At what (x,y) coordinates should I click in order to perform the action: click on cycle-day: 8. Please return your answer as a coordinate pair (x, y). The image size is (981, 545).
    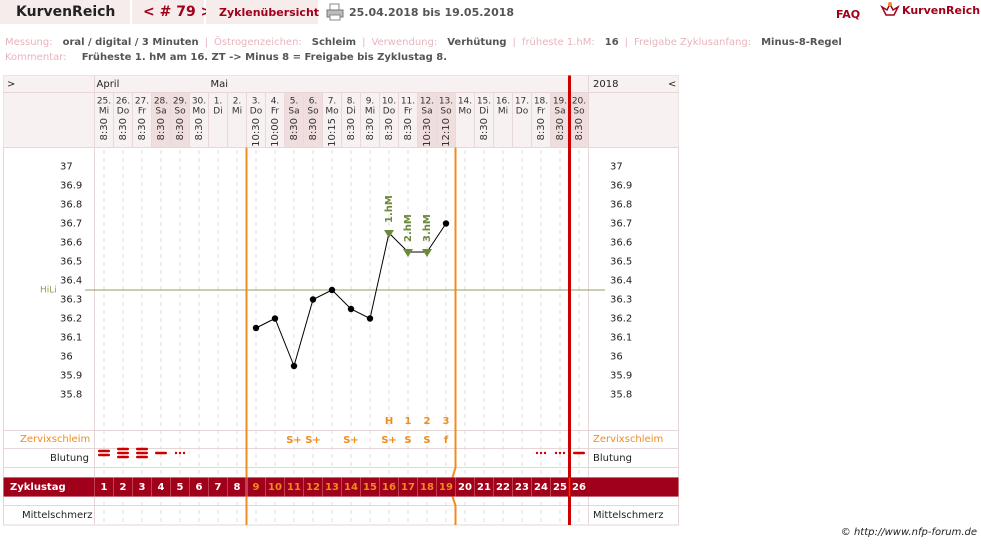
    Looking at the image, I should click on (237, 487).